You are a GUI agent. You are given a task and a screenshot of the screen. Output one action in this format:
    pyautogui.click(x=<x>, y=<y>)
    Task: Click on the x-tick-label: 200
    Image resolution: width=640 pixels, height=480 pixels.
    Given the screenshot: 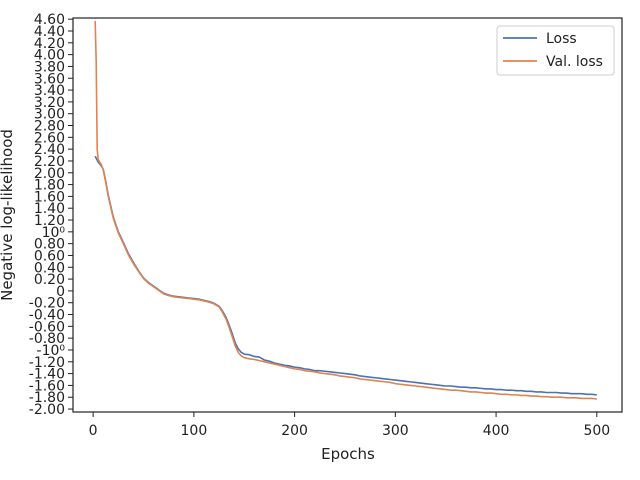 What is the action you would take?
    pyautogui.click(x=294, y=431)
    